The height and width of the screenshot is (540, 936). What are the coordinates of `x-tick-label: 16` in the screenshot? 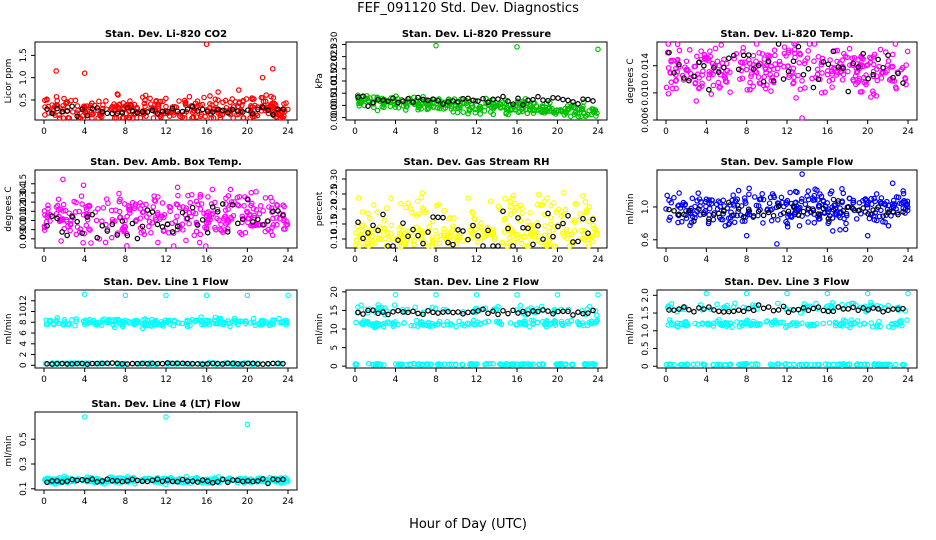 It's located at (207, 132).